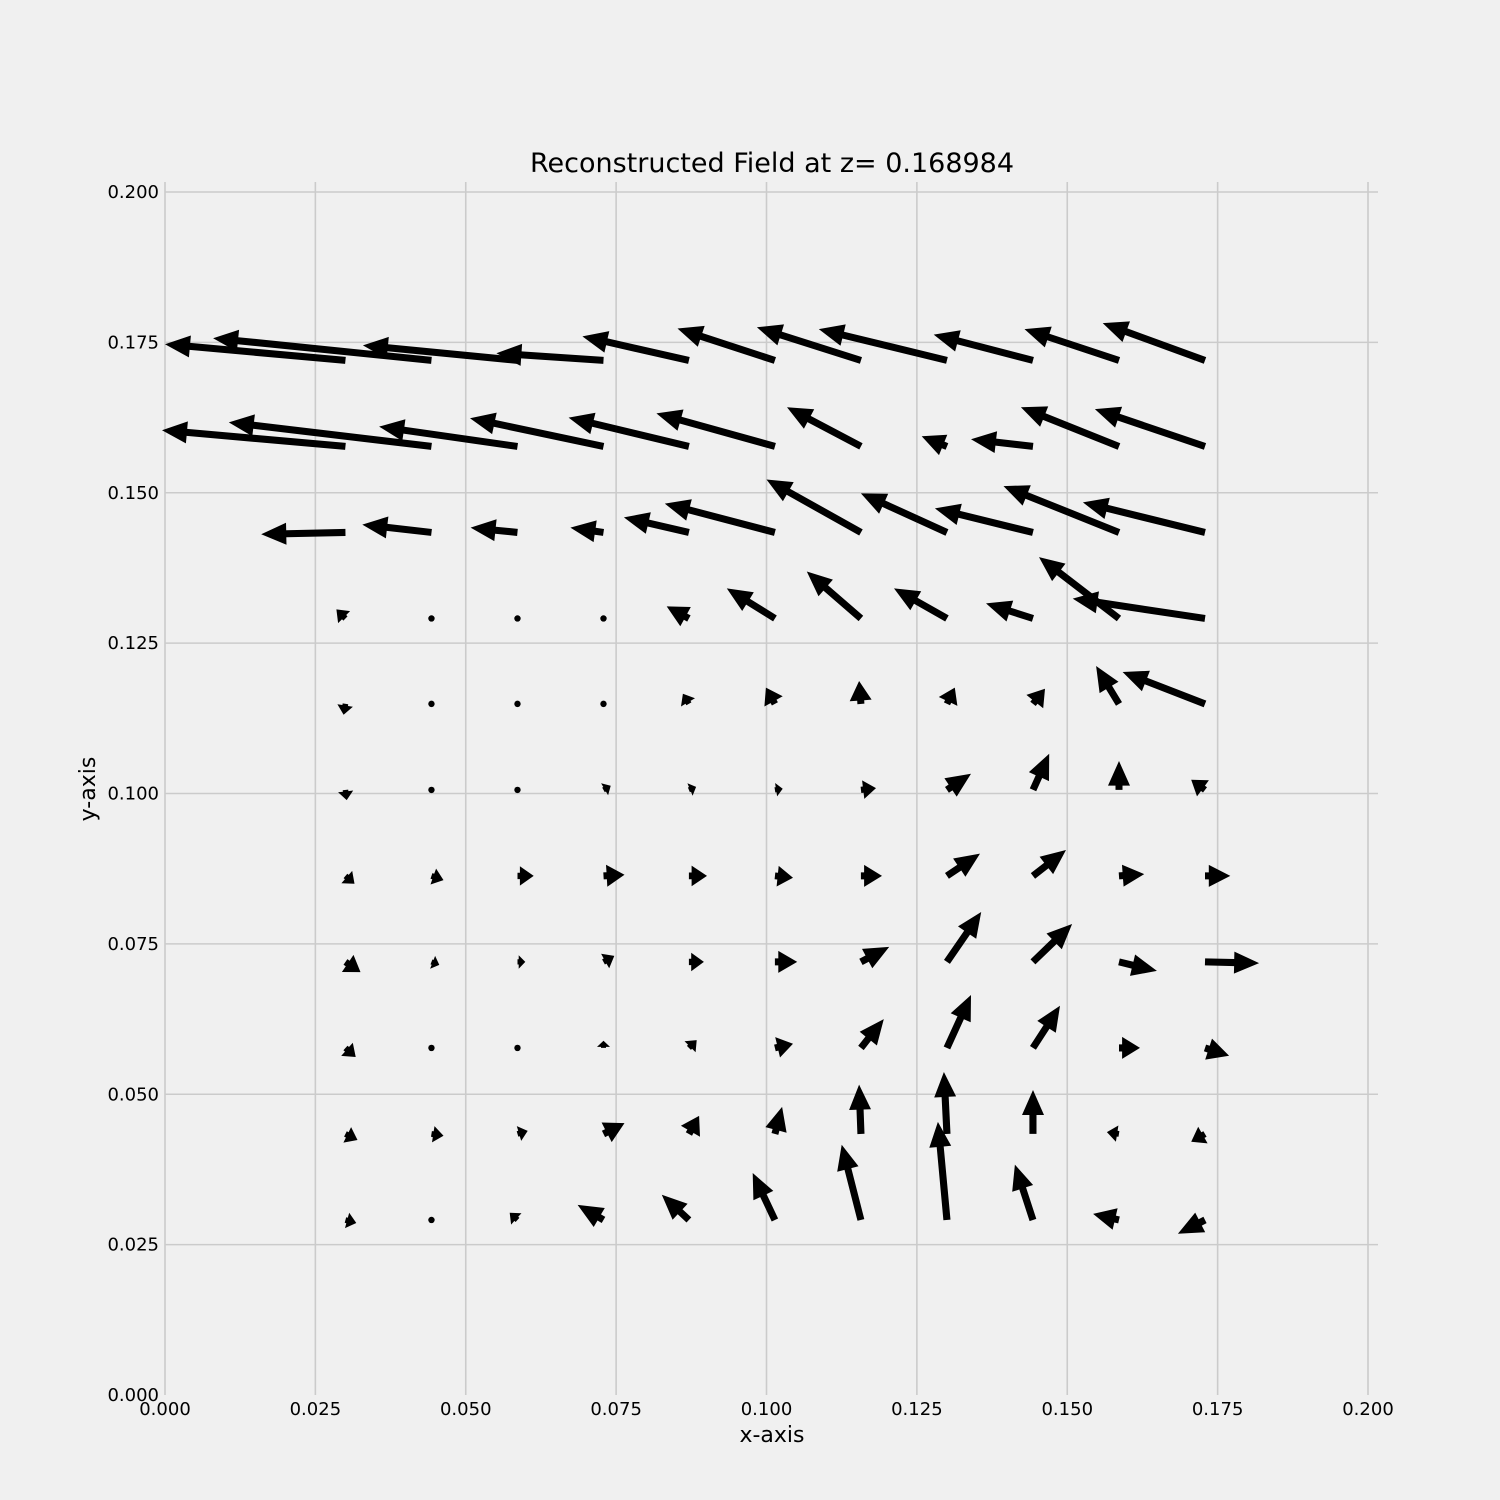  I want to click on x-tick-label: 0.075, so click(616, 1409).